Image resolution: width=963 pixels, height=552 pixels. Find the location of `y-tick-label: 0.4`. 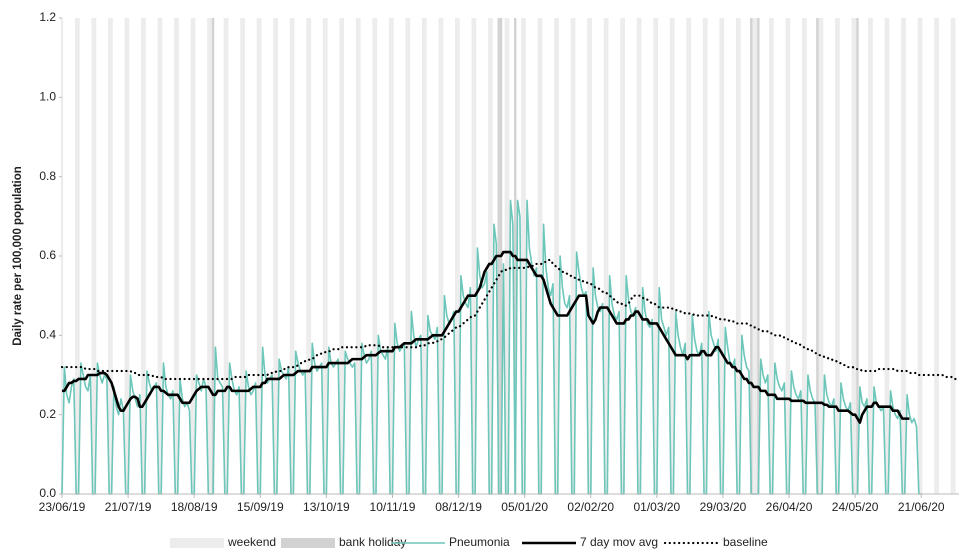

y-tick-label: 0.4 is located at coordinates (47, 335).